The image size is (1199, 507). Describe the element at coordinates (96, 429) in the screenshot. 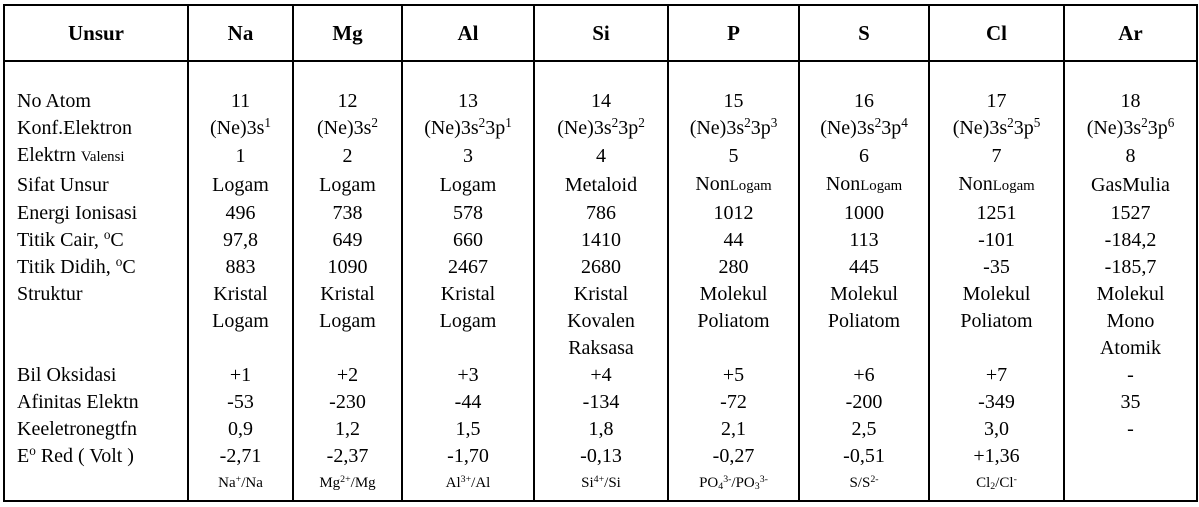

I see `row-label: Keeletronegtfn` at that location.